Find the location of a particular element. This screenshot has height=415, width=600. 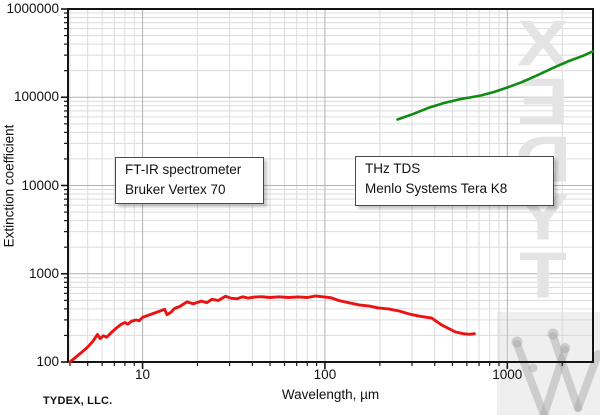

y-tick-label: 10000 is located at coordinates (40, 185).